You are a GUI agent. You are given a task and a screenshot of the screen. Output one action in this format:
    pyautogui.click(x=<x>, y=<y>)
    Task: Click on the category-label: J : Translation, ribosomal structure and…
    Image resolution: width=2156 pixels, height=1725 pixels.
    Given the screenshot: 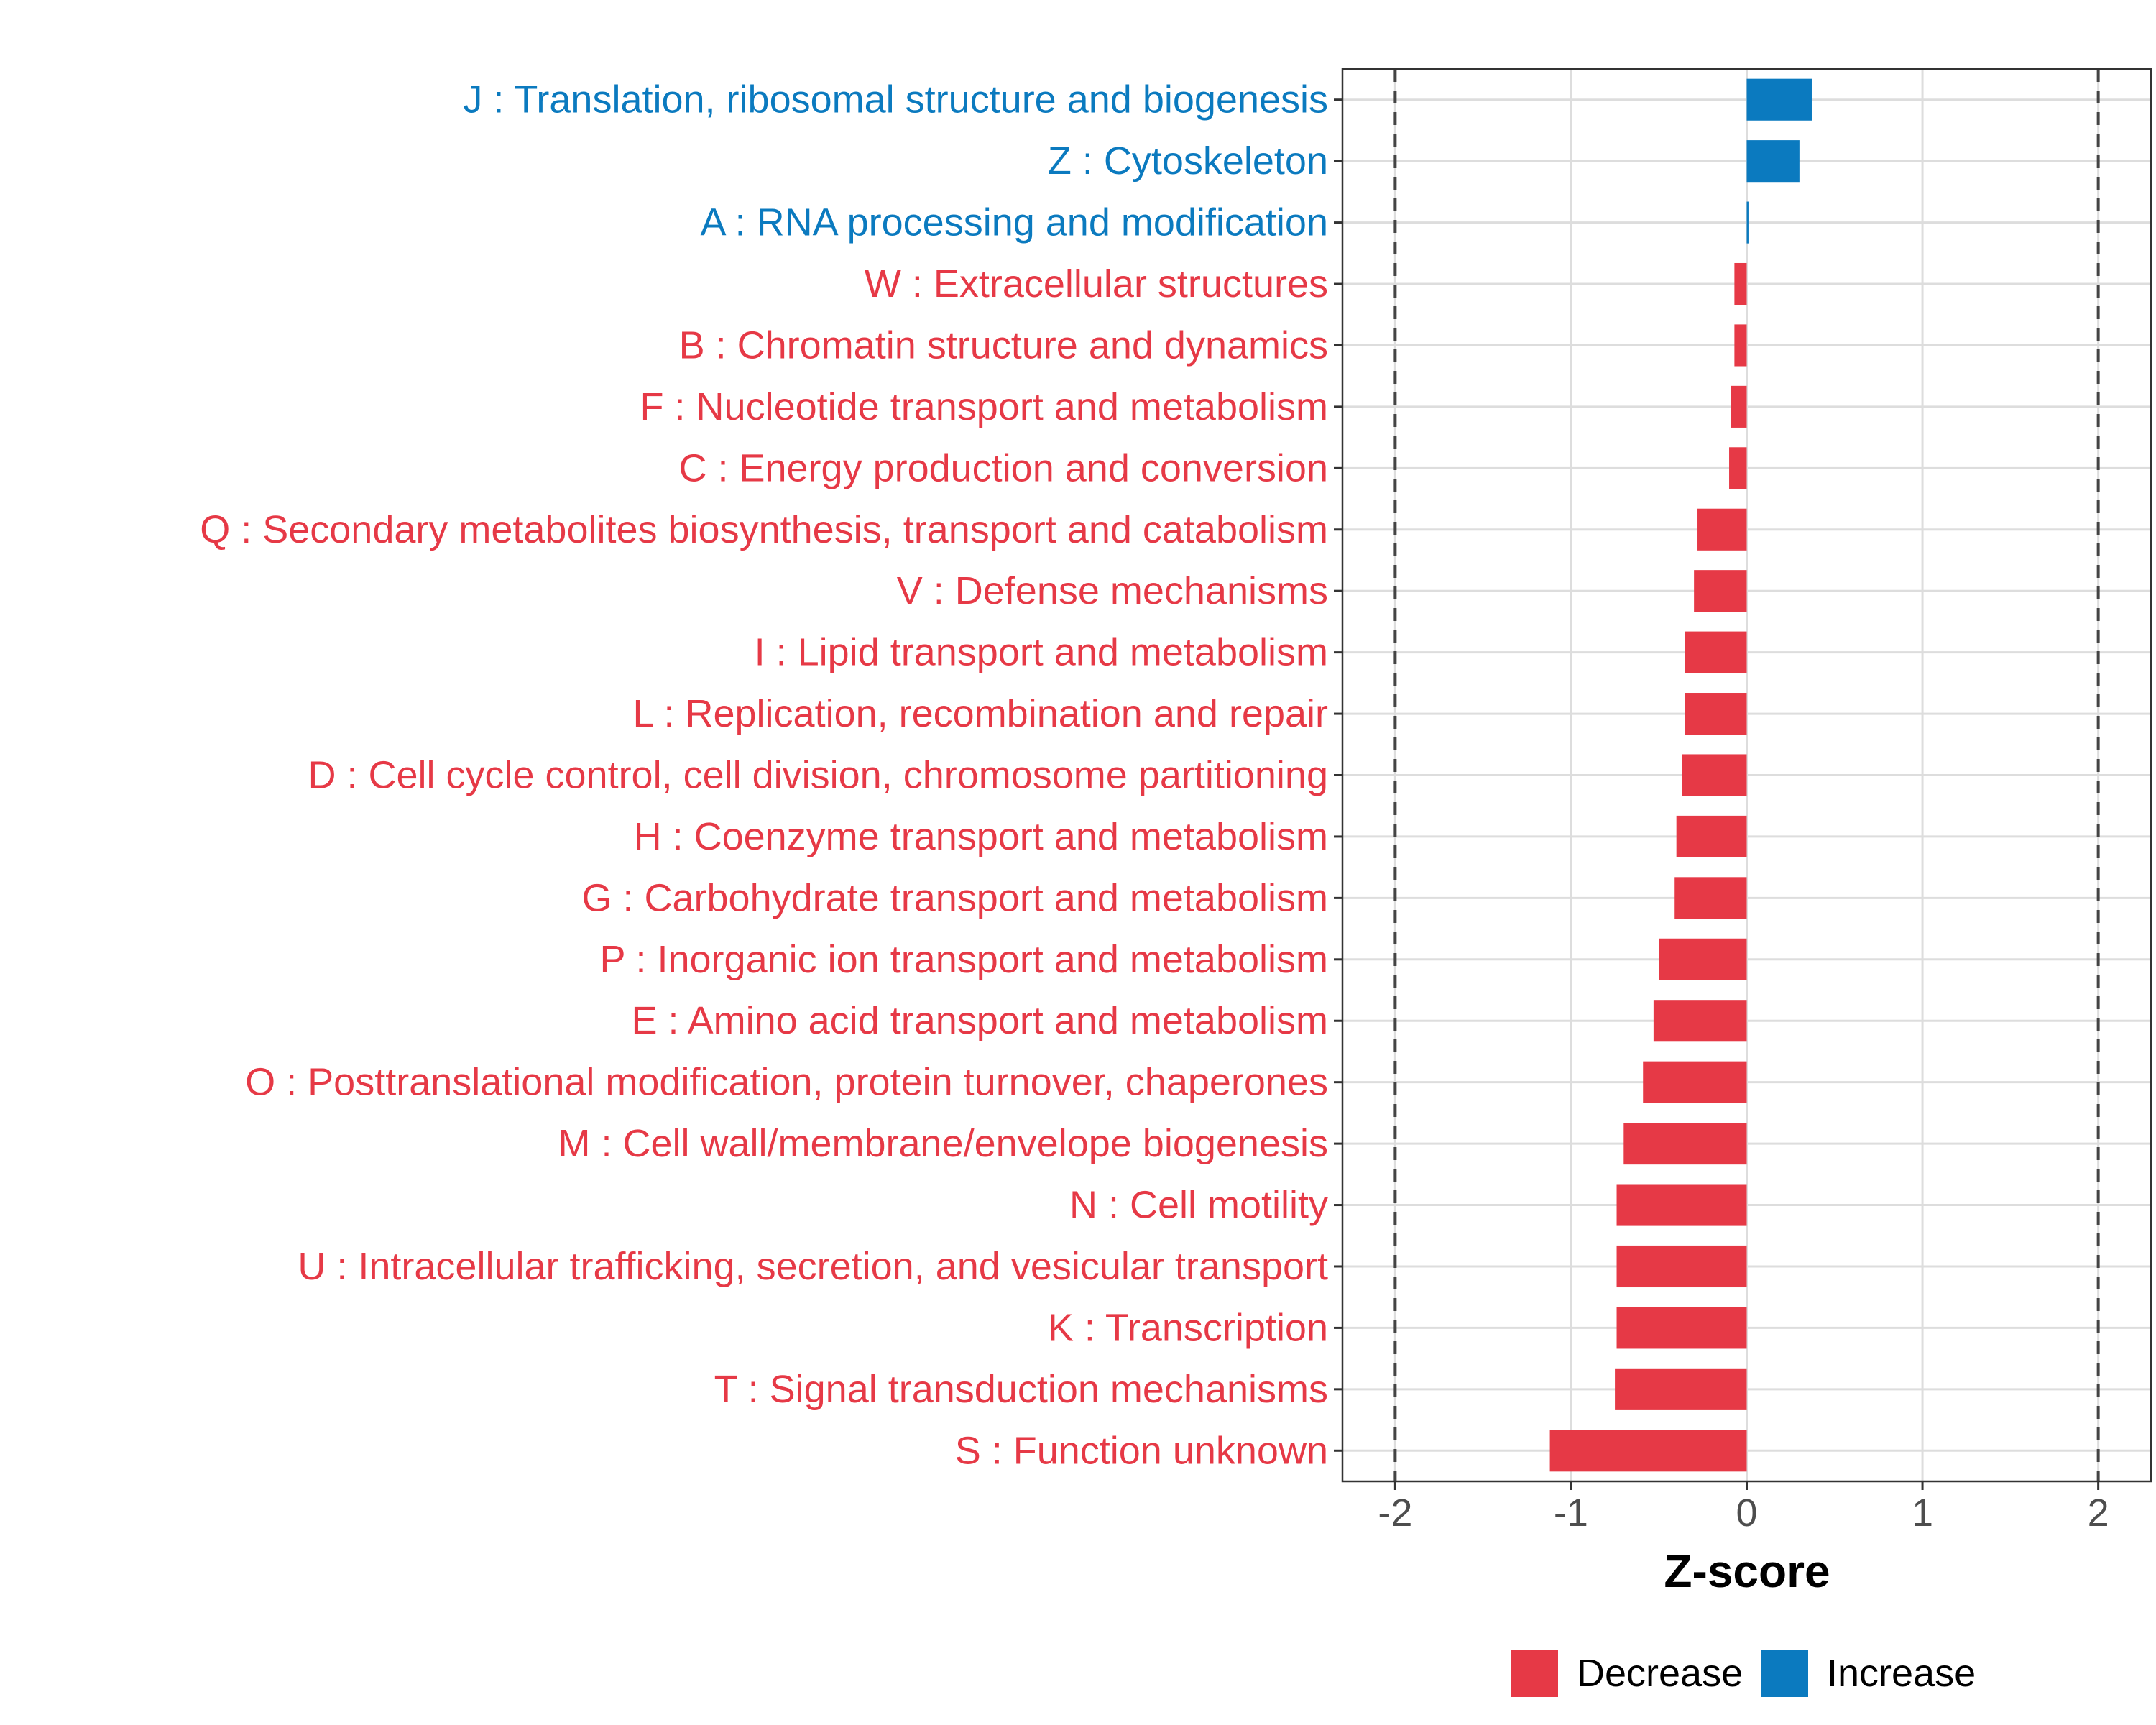 What is the action you would take?
    pyautogui.click(x=895, y=99)
    